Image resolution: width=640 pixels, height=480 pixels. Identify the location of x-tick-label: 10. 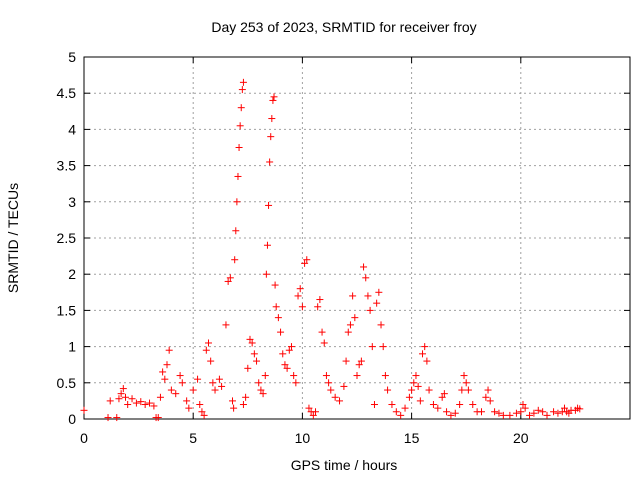
(303, 438).